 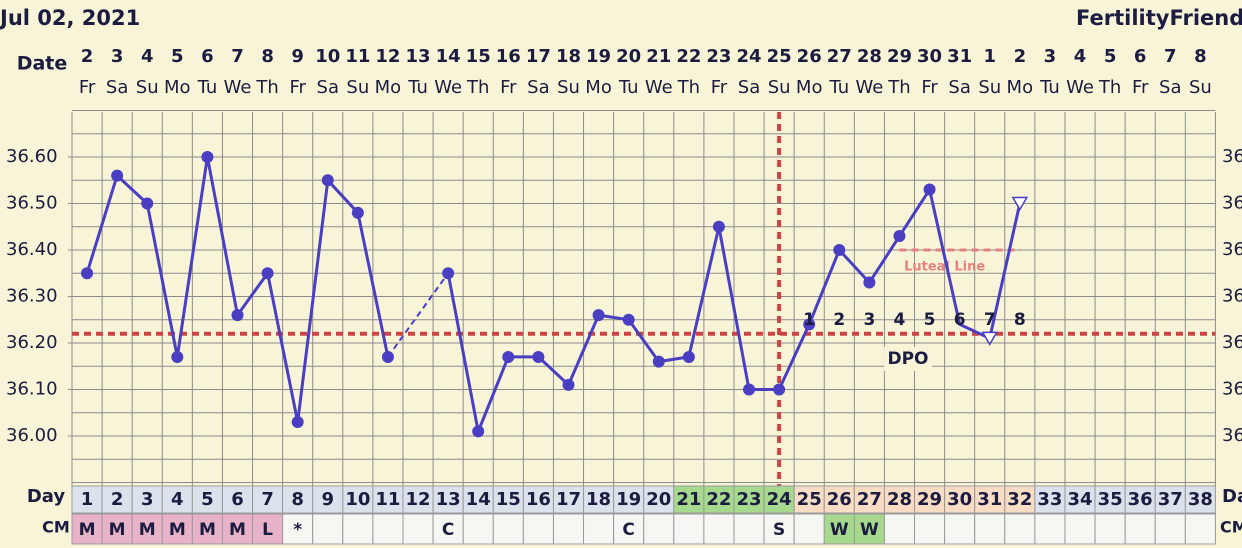 I want to click on dpo-number: 4, so click(x=900, y=320).